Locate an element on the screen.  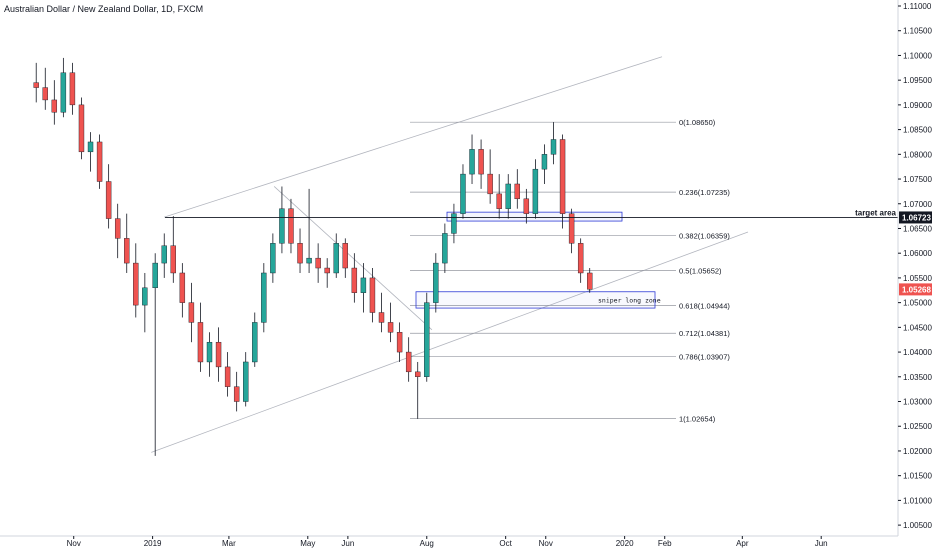
last-price-tag-text: 1.05268 is located at coordinates (916, 289).